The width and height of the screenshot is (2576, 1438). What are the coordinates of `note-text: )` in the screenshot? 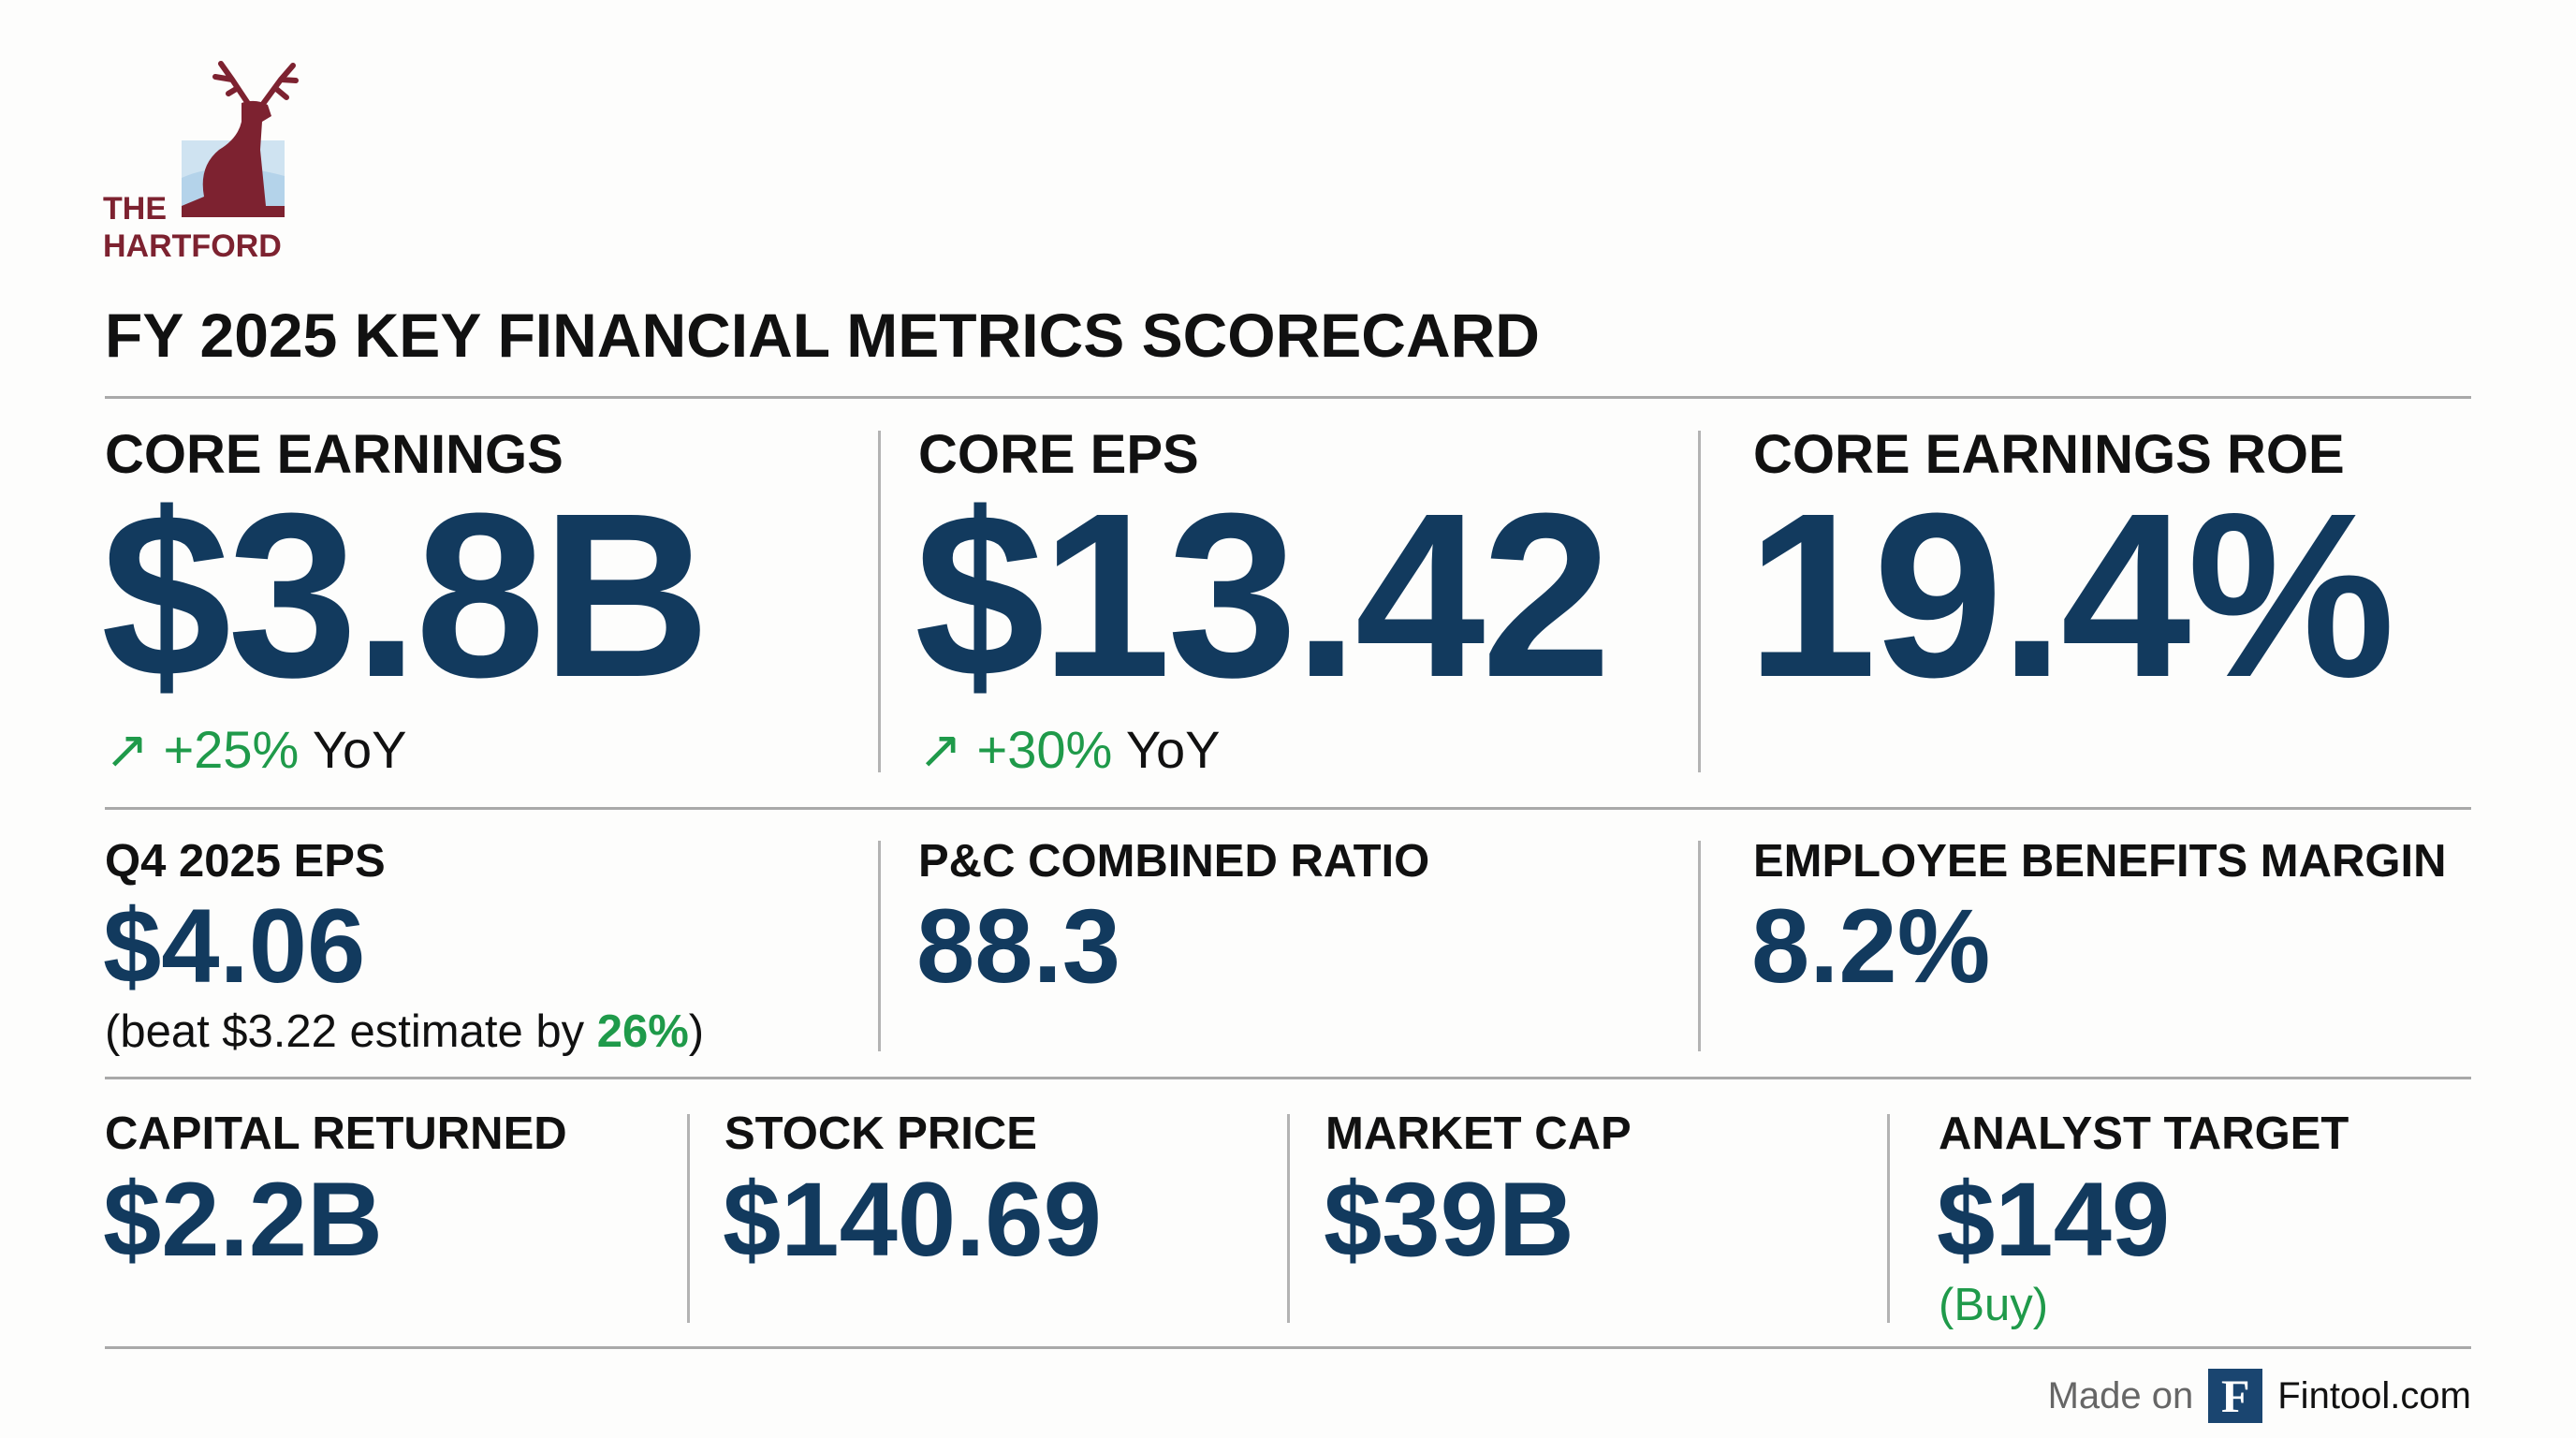 It's located at (696, 1031).